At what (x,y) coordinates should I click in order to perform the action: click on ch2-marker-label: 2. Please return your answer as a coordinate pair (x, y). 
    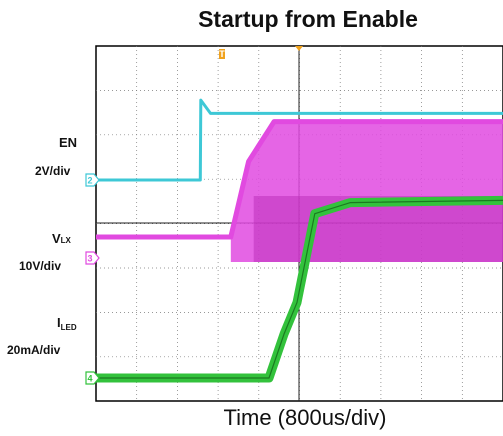
    Looking at the image, I should click on (89, 181).